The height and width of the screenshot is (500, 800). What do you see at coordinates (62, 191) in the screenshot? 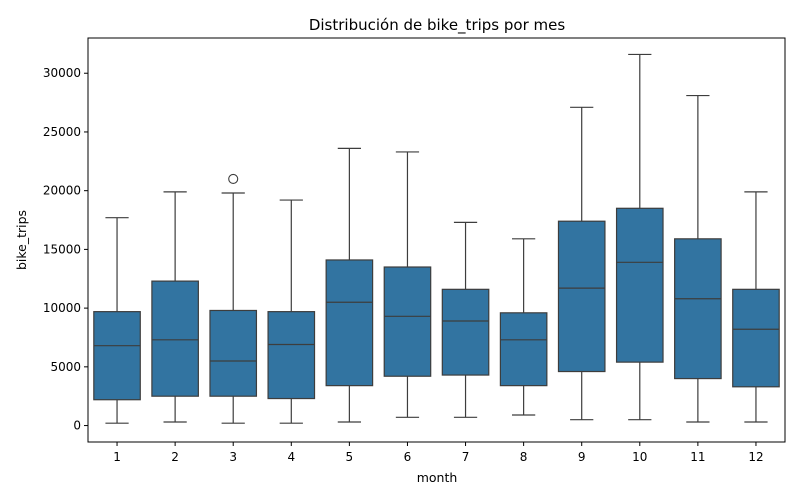
I see `y-tick-label: 20000` at bounding box center [62, 191].